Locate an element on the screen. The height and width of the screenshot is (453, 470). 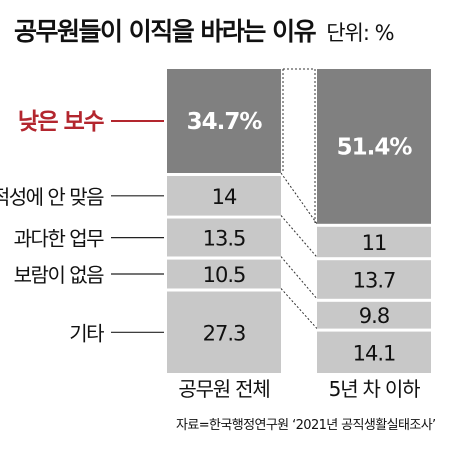
legend-label: 낮은 보수 is located at coordinates (61, 122).